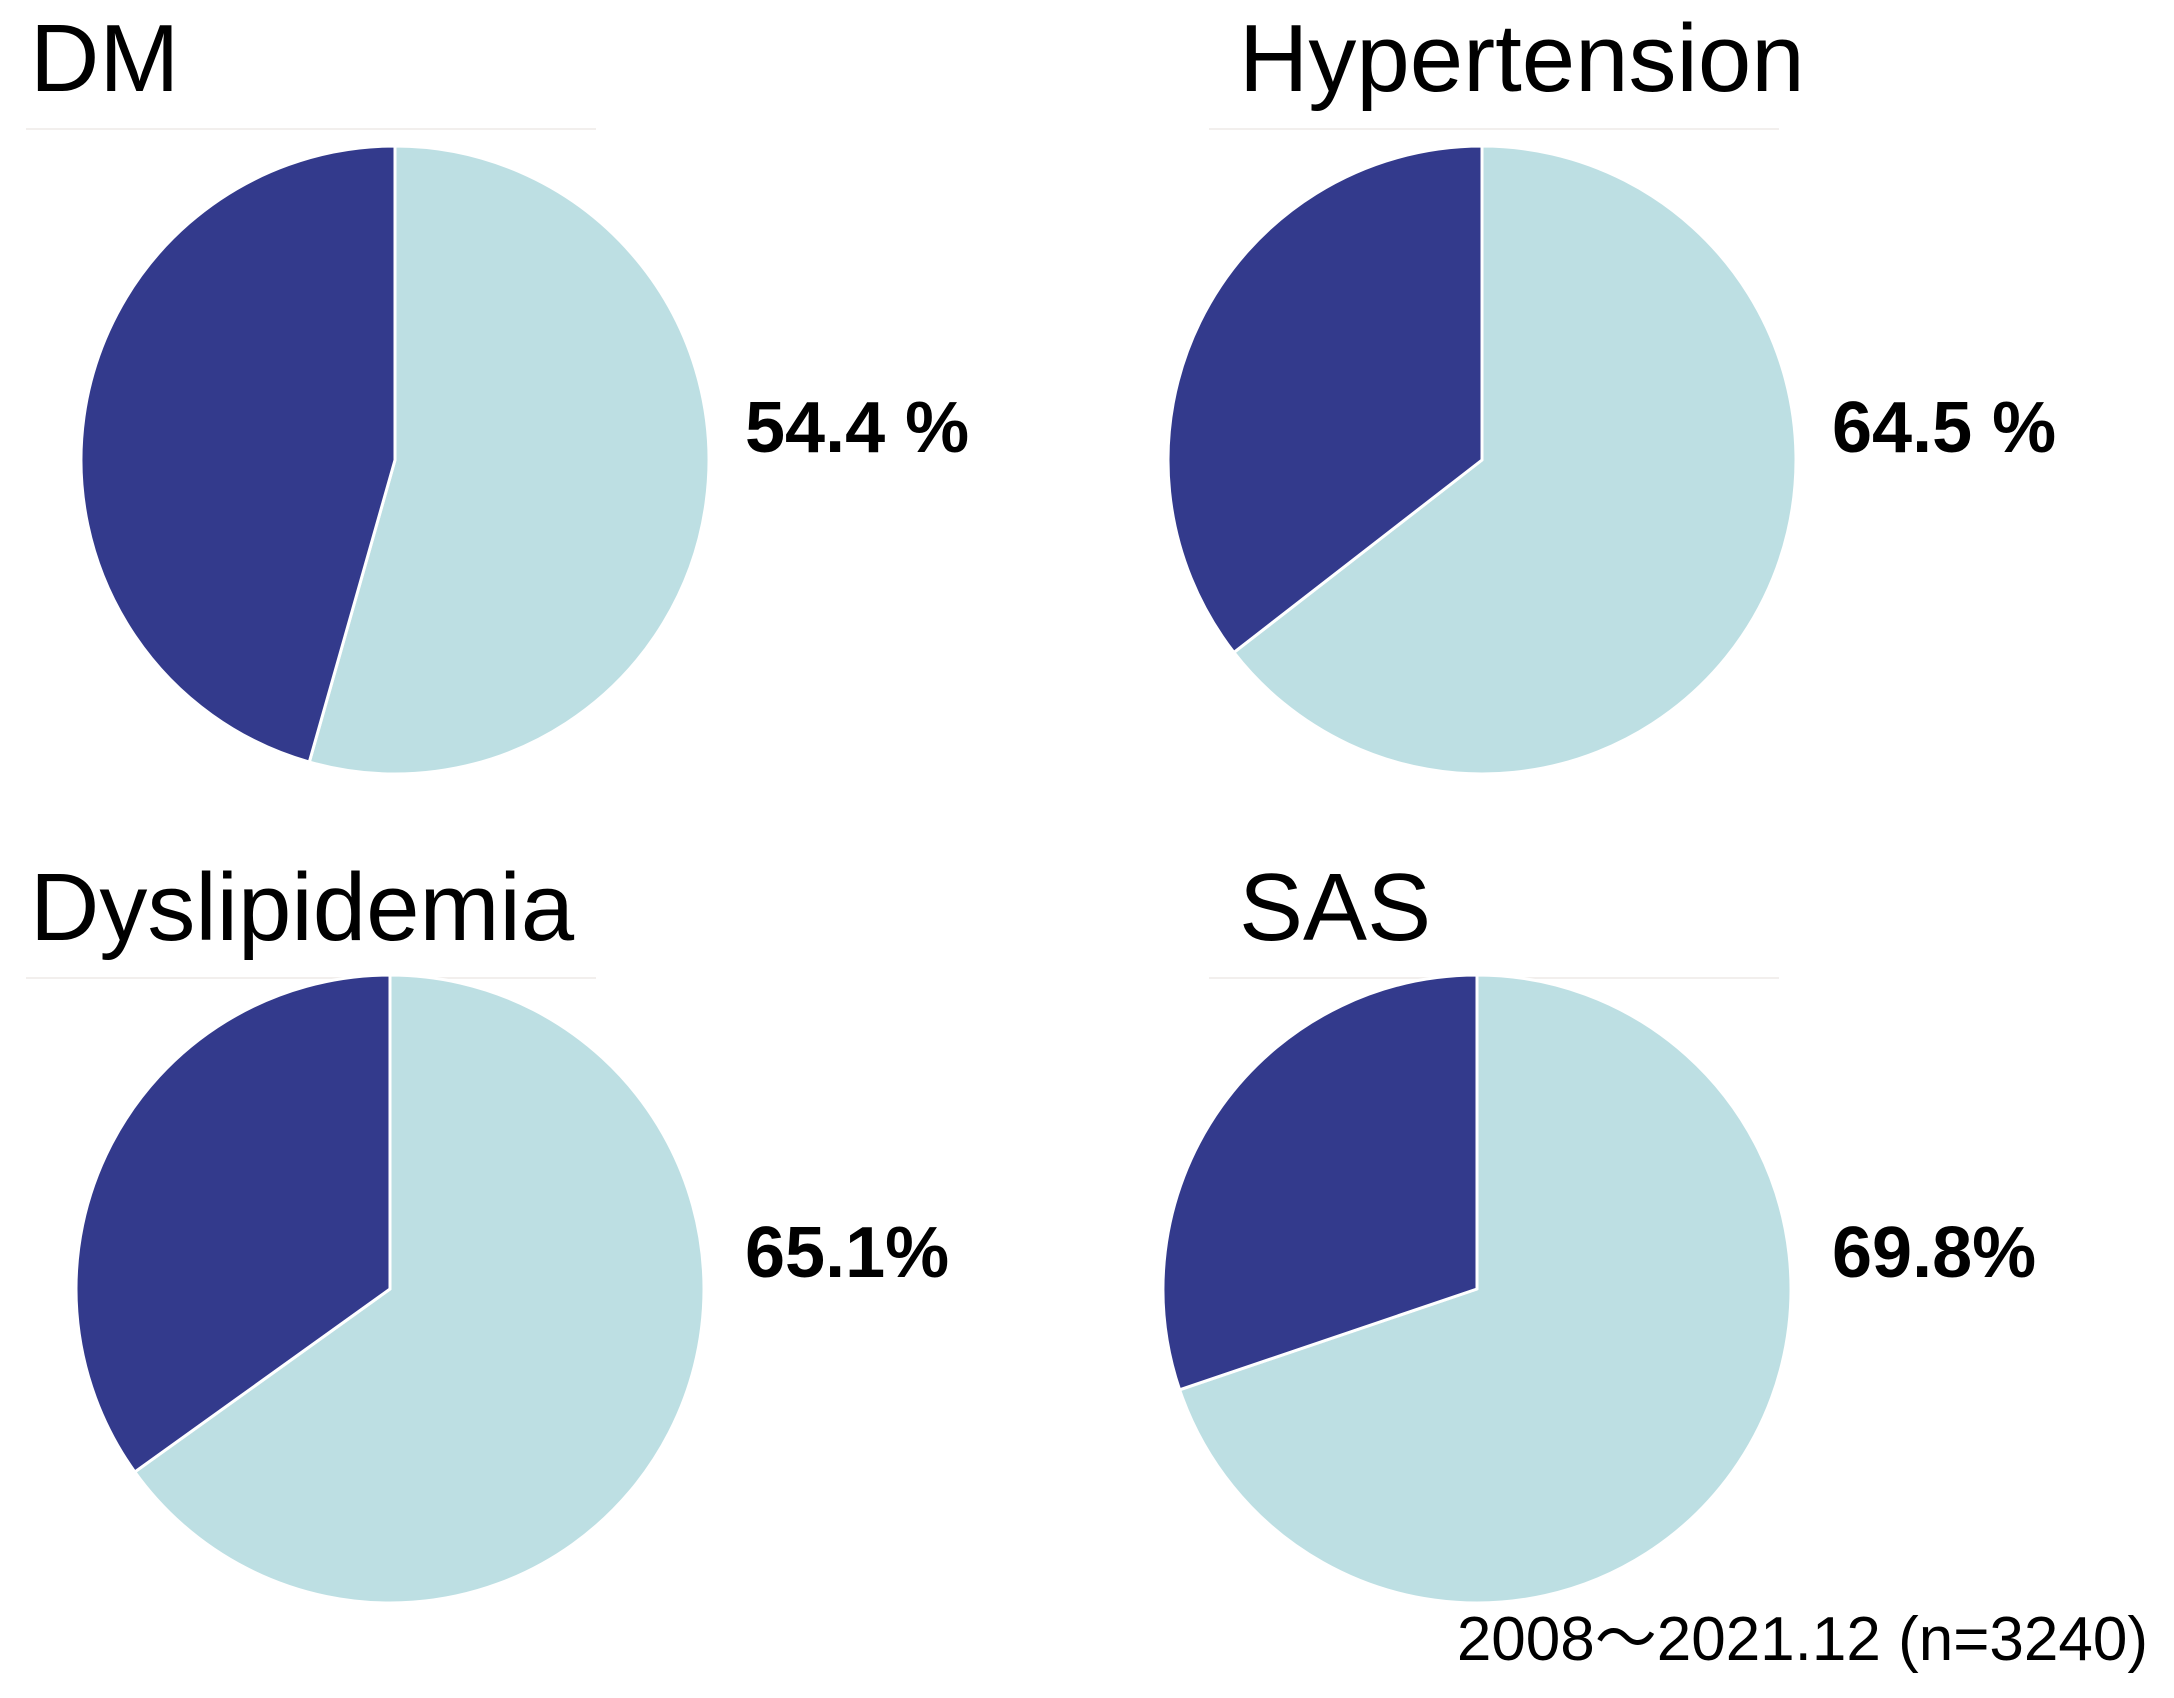 The width and height of the screenshot is (2174, 1698). What do you see at coordinates (857, 428) in the screenshot?
I see `percent-label: 54.4 %` at bounding box center [857, 428].